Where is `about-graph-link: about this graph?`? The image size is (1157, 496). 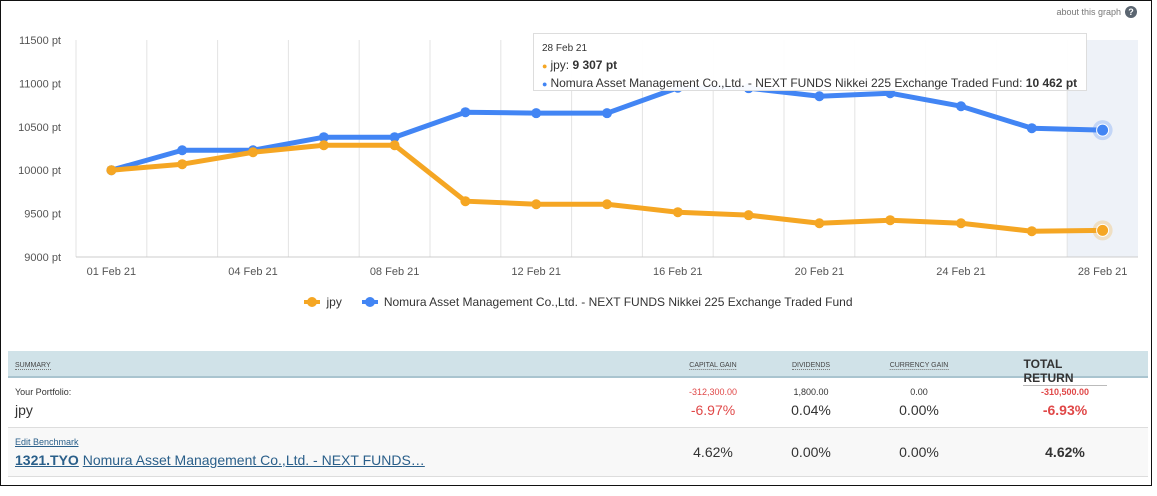
about-graph-link: about this graph? is located at coordinates (1096, 12).